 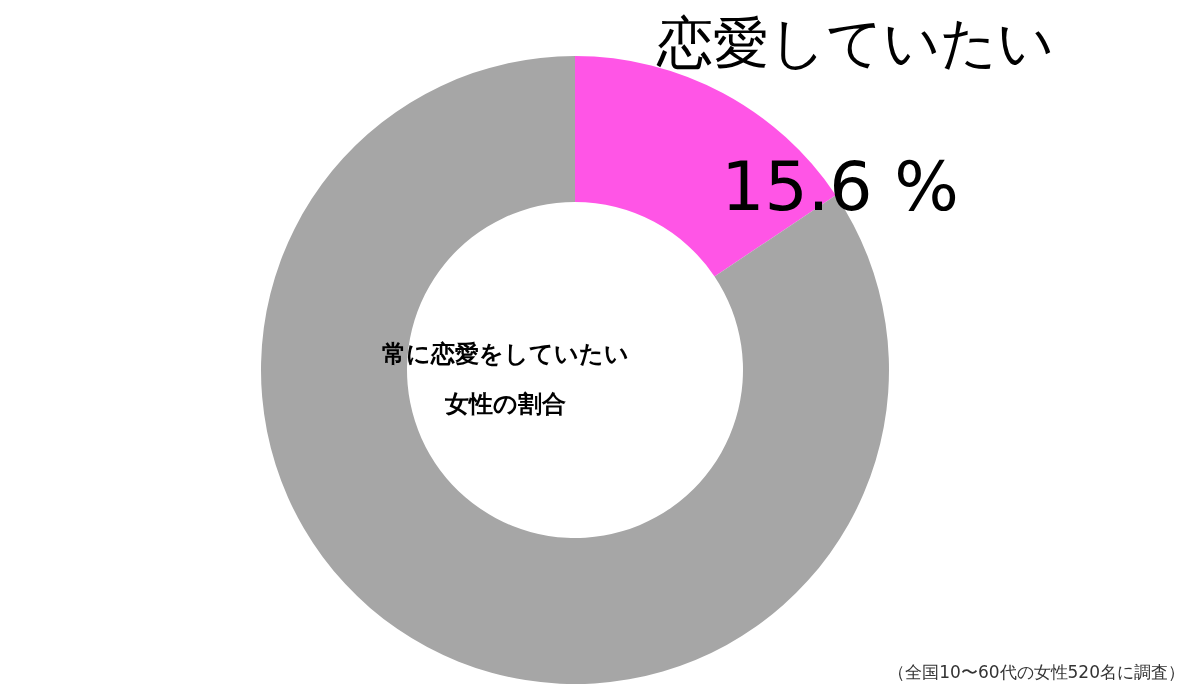 What do you see at coordinates (504, 404) in the screenshot?
I see `text: 女性の割合` at bounding box center [504, 404].